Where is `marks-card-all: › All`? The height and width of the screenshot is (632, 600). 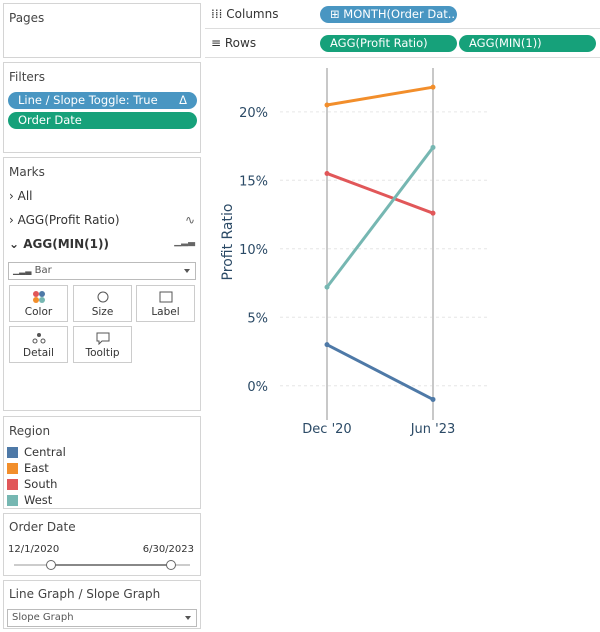 marks-card-all: › All is located at coordinates (21, 196).